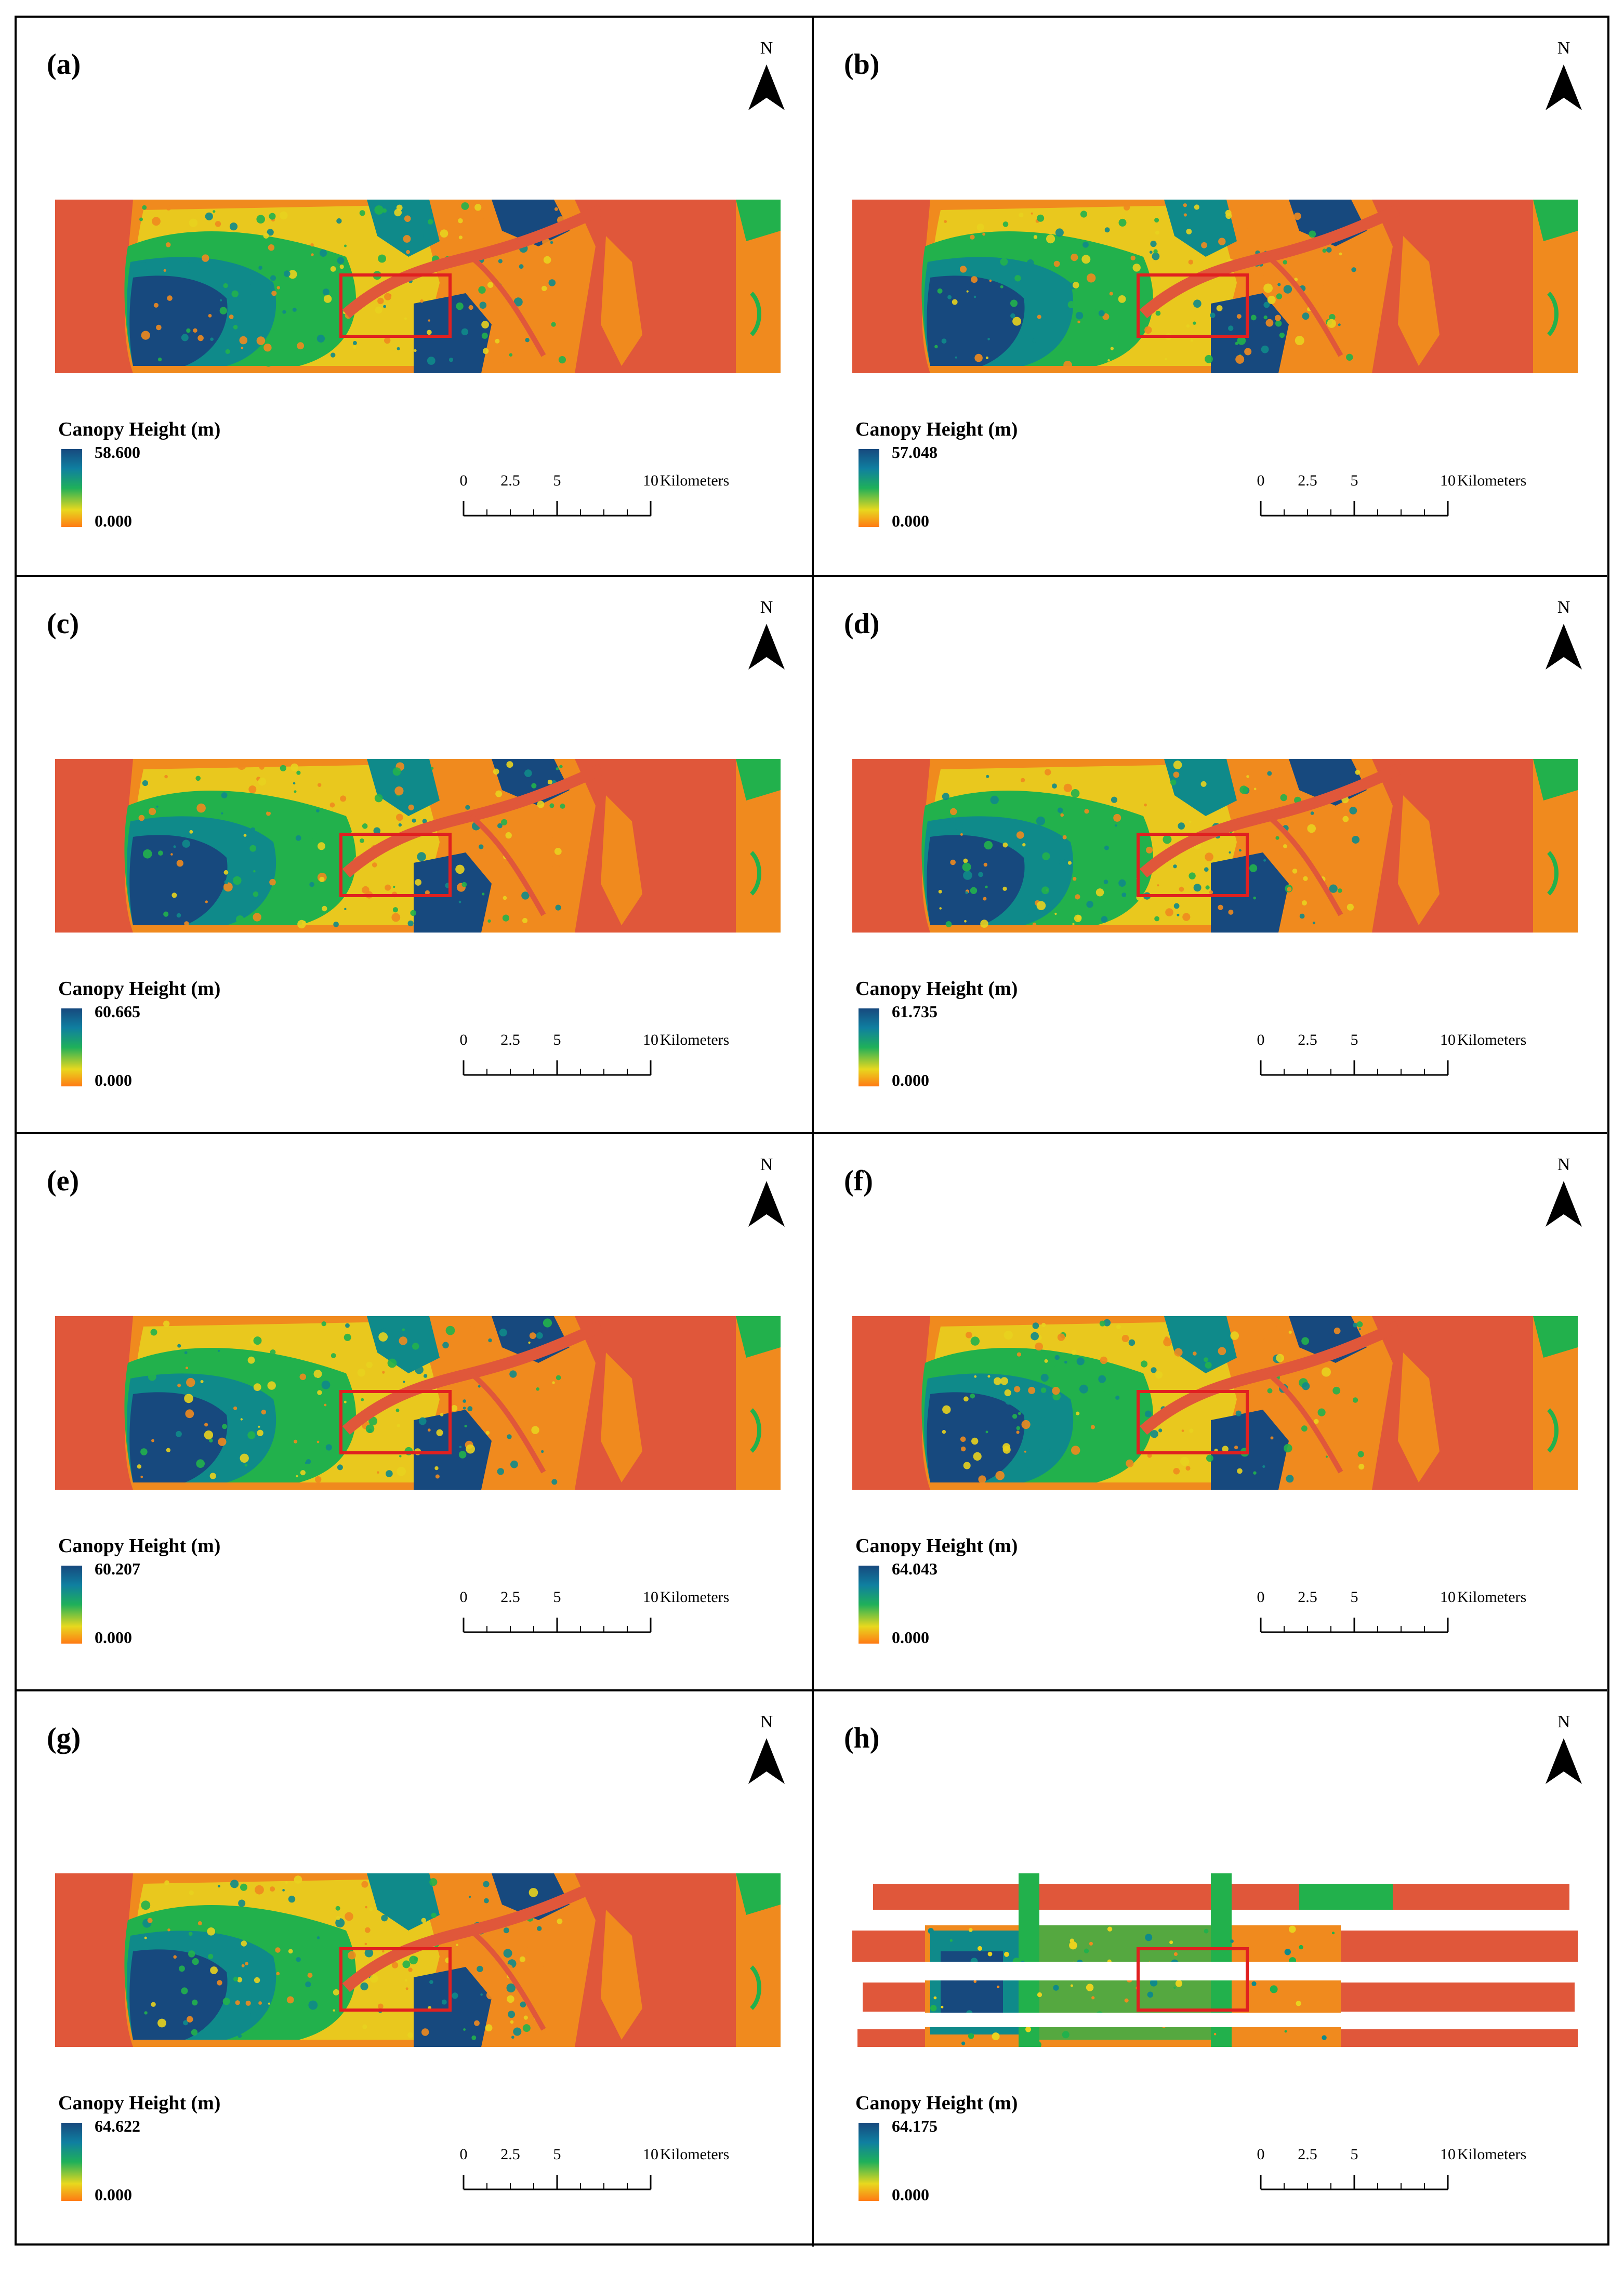 The image size is (1624, 2271). I want to click on legend-max-value: 60.665, so click(117, 1011).